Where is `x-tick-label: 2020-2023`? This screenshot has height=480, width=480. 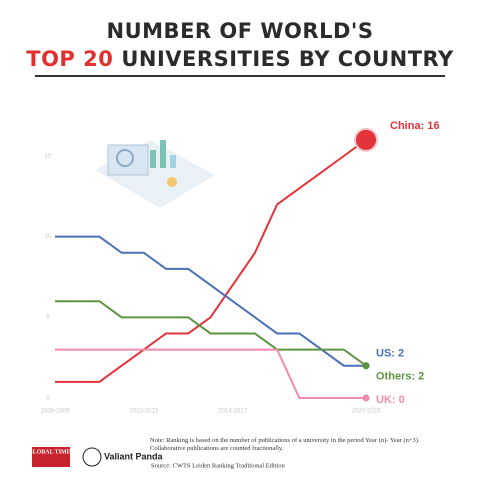
x-tick-label: 2020-2023 is located at coordinates (366, 412).